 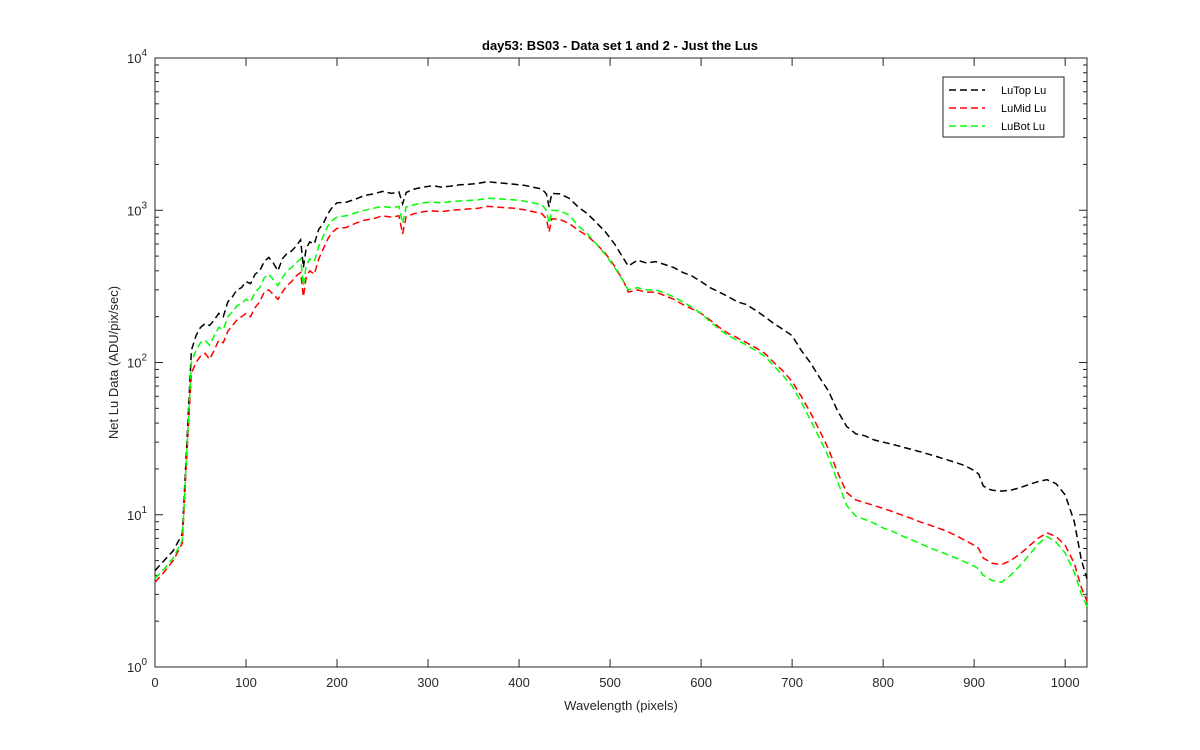 I want to click on legend-label: LuTop Lu, so click(x=1023, y=91).